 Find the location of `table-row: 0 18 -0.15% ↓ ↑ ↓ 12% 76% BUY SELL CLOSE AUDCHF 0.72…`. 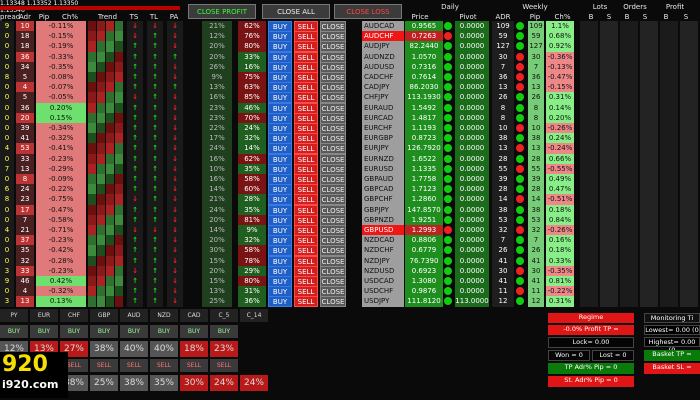

table-row: 0 18 -0.15% ↓ ↑ ↓ 12% 76% BUY SELL CLOSE AUDCHF 0.72… is located at coordinates (350, 37).